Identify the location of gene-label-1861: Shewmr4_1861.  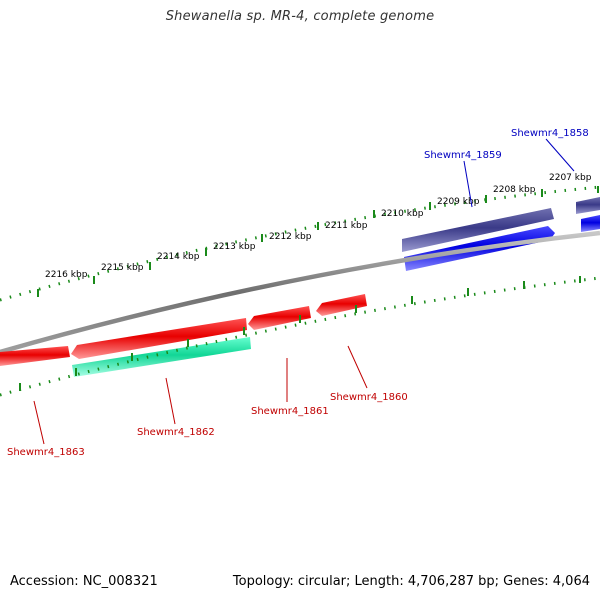
(290, 411).